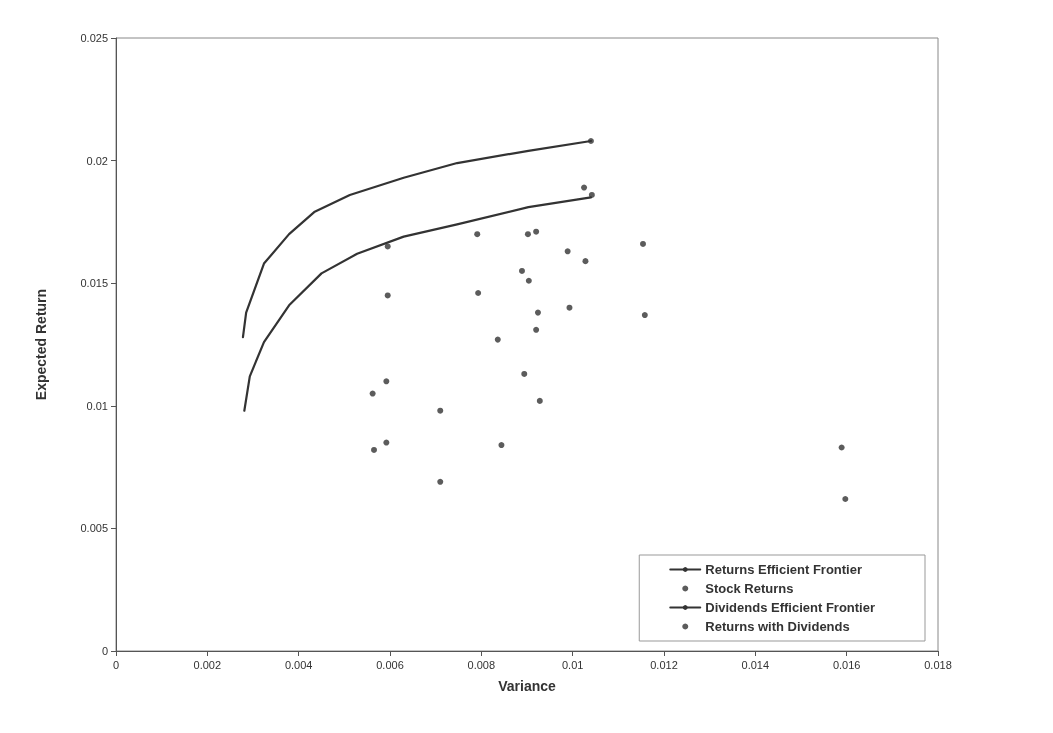  I want to click on y-tick-label: 0.025, so click(94, 38).